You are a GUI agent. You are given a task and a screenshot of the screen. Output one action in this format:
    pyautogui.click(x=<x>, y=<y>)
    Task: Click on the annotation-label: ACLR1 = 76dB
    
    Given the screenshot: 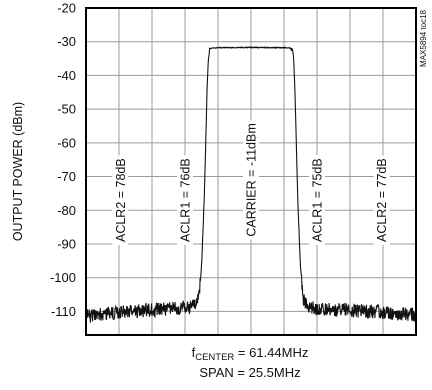 What is the action you would take?
    pyautogui.click(x=186, y=200)
    